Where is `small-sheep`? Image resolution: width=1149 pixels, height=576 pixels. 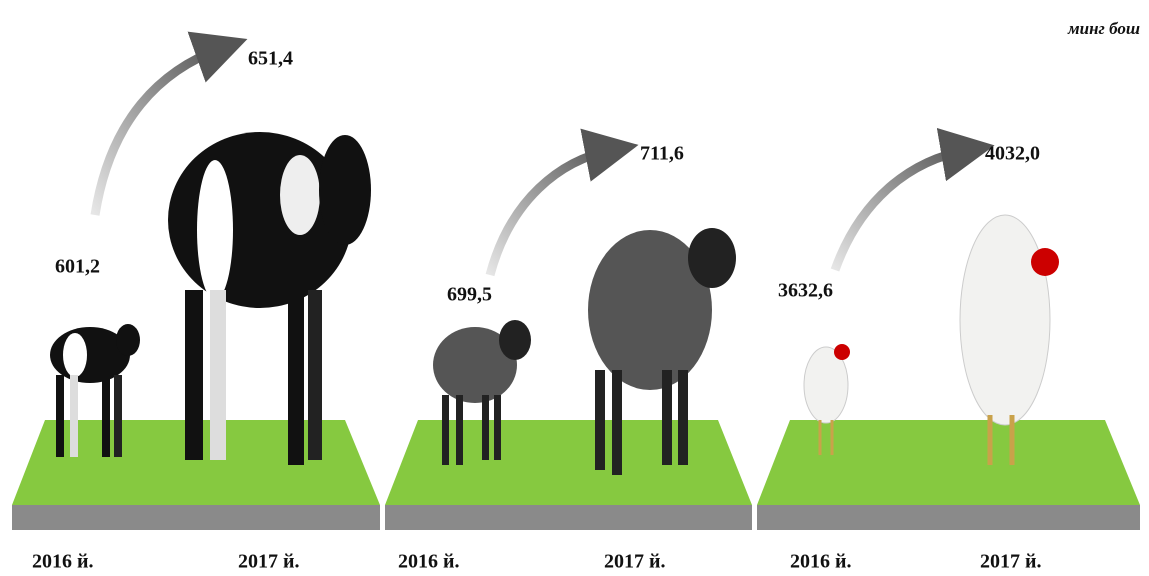
small-sheep is located at coordinates (482, 392).